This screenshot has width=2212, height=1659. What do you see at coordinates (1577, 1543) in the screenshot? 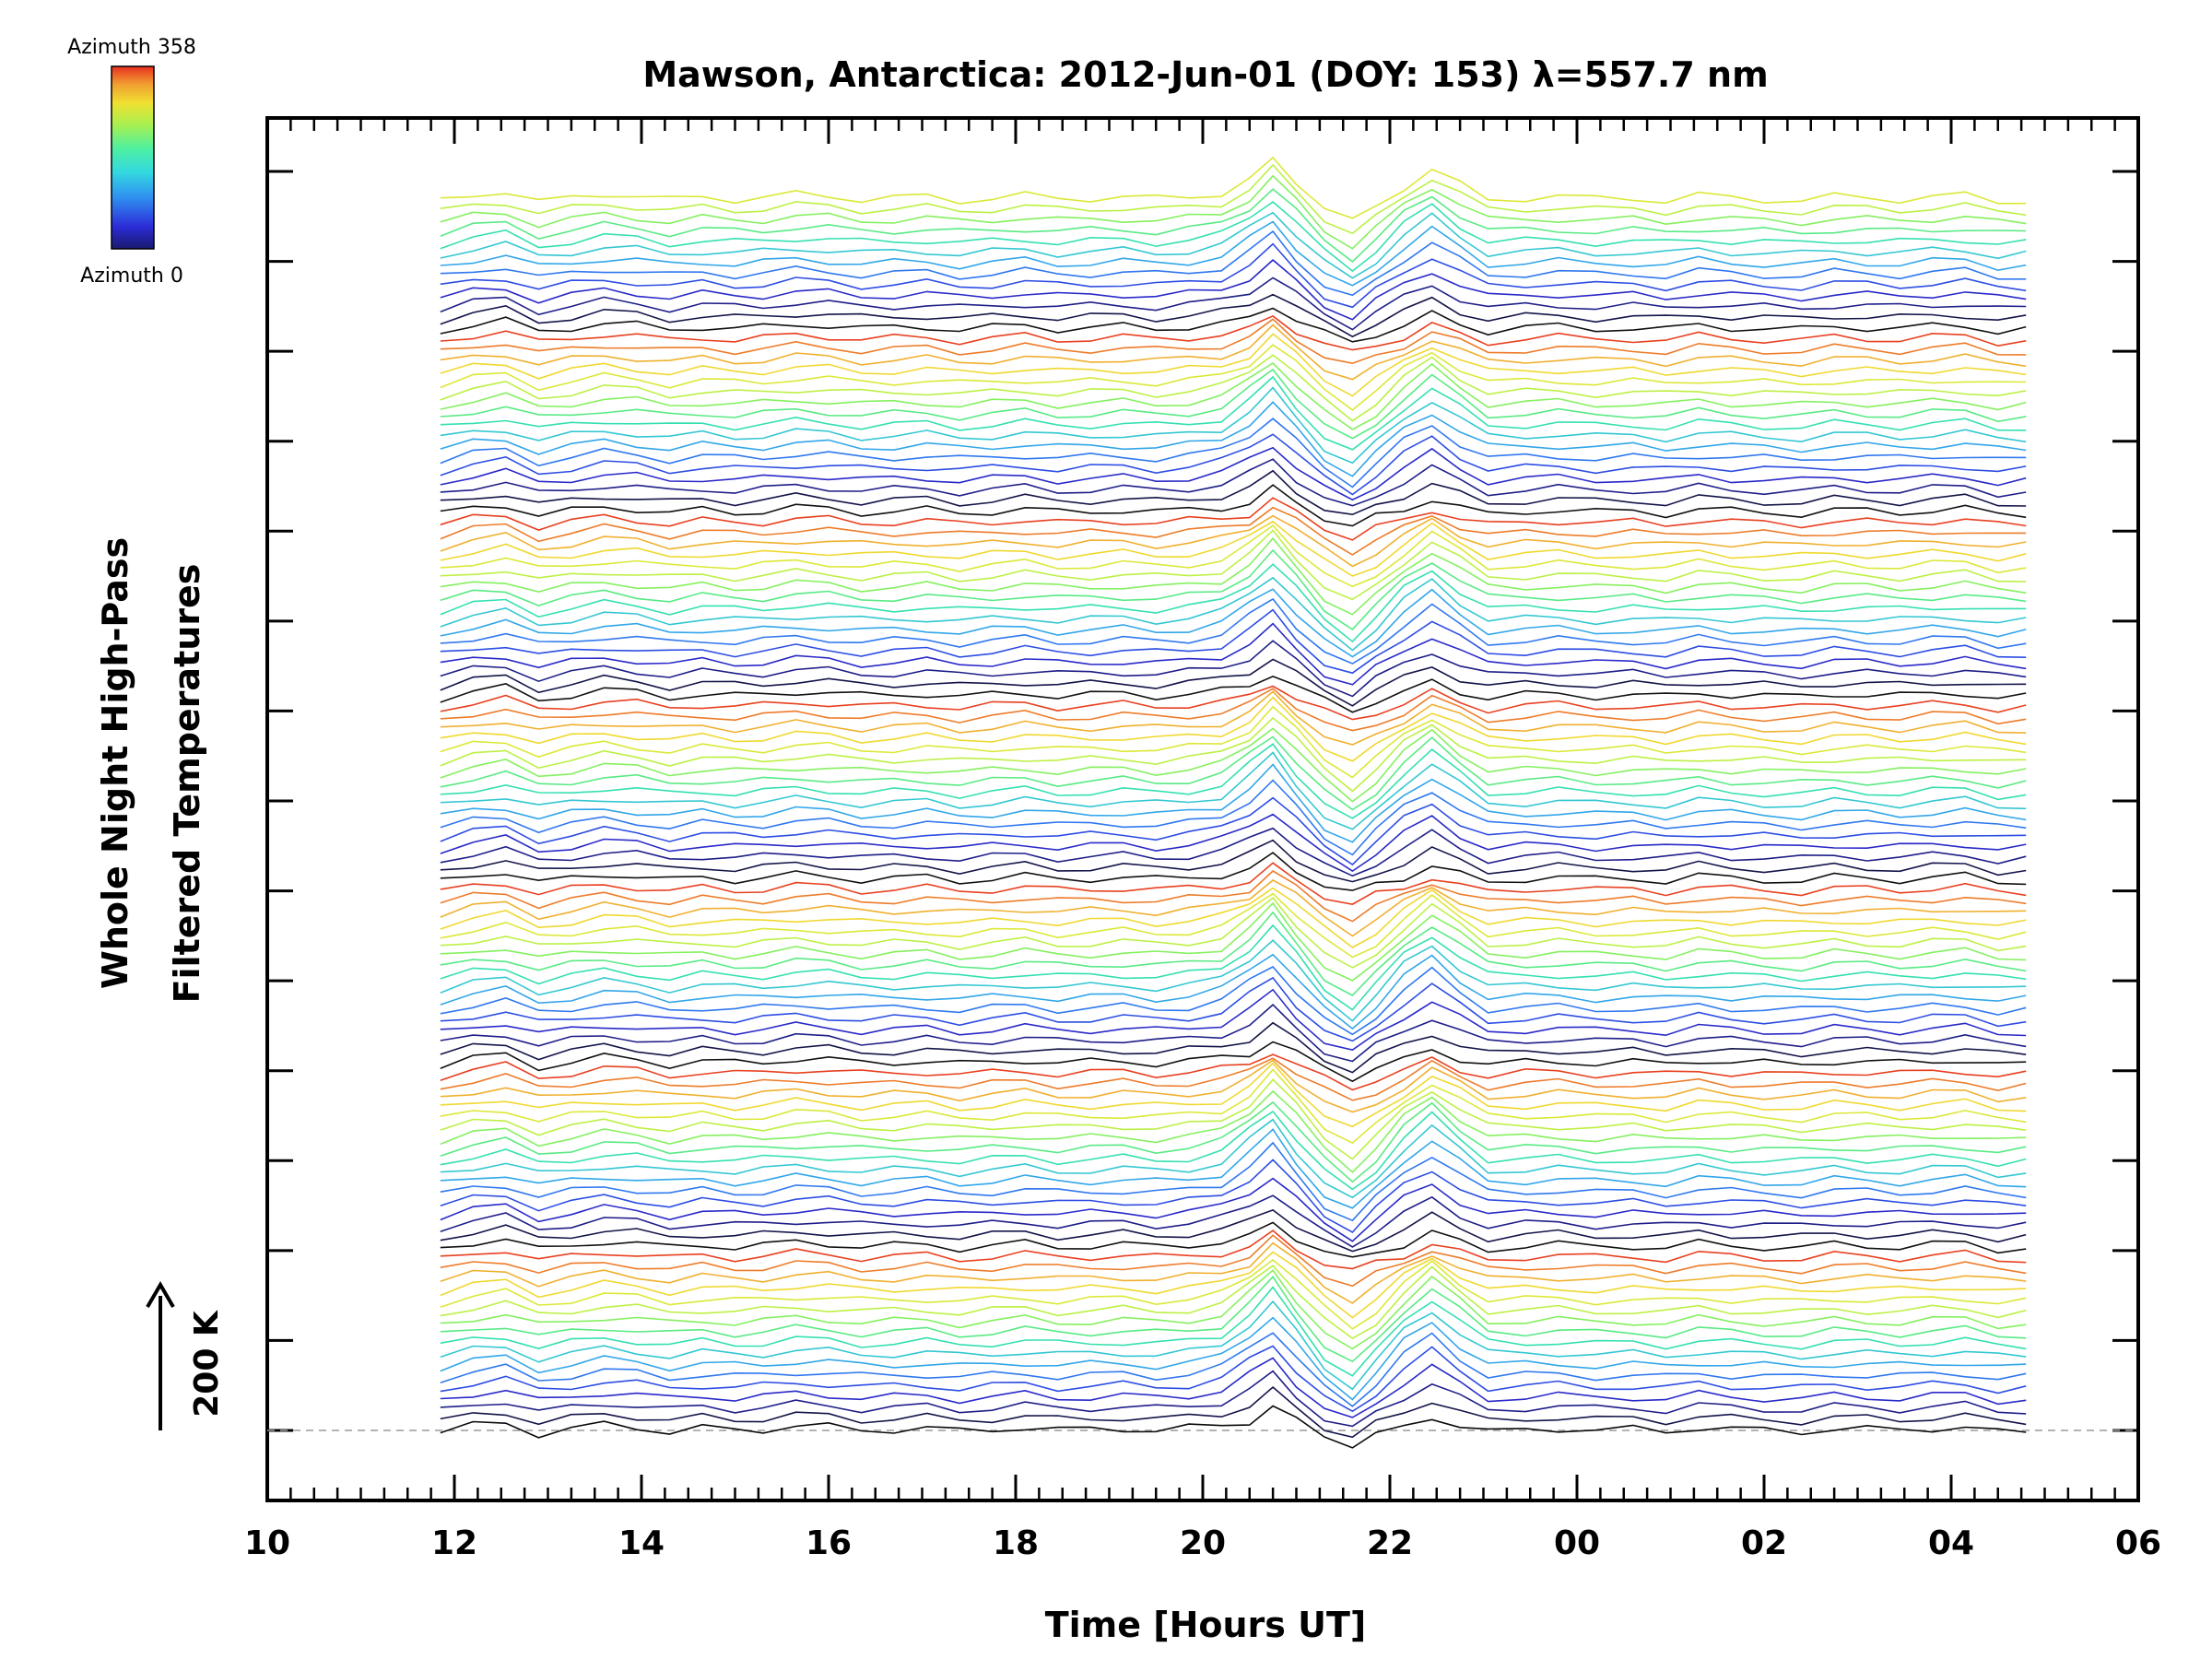
I see `x-tick-label: 00` at bounding box center [1577, 1543].